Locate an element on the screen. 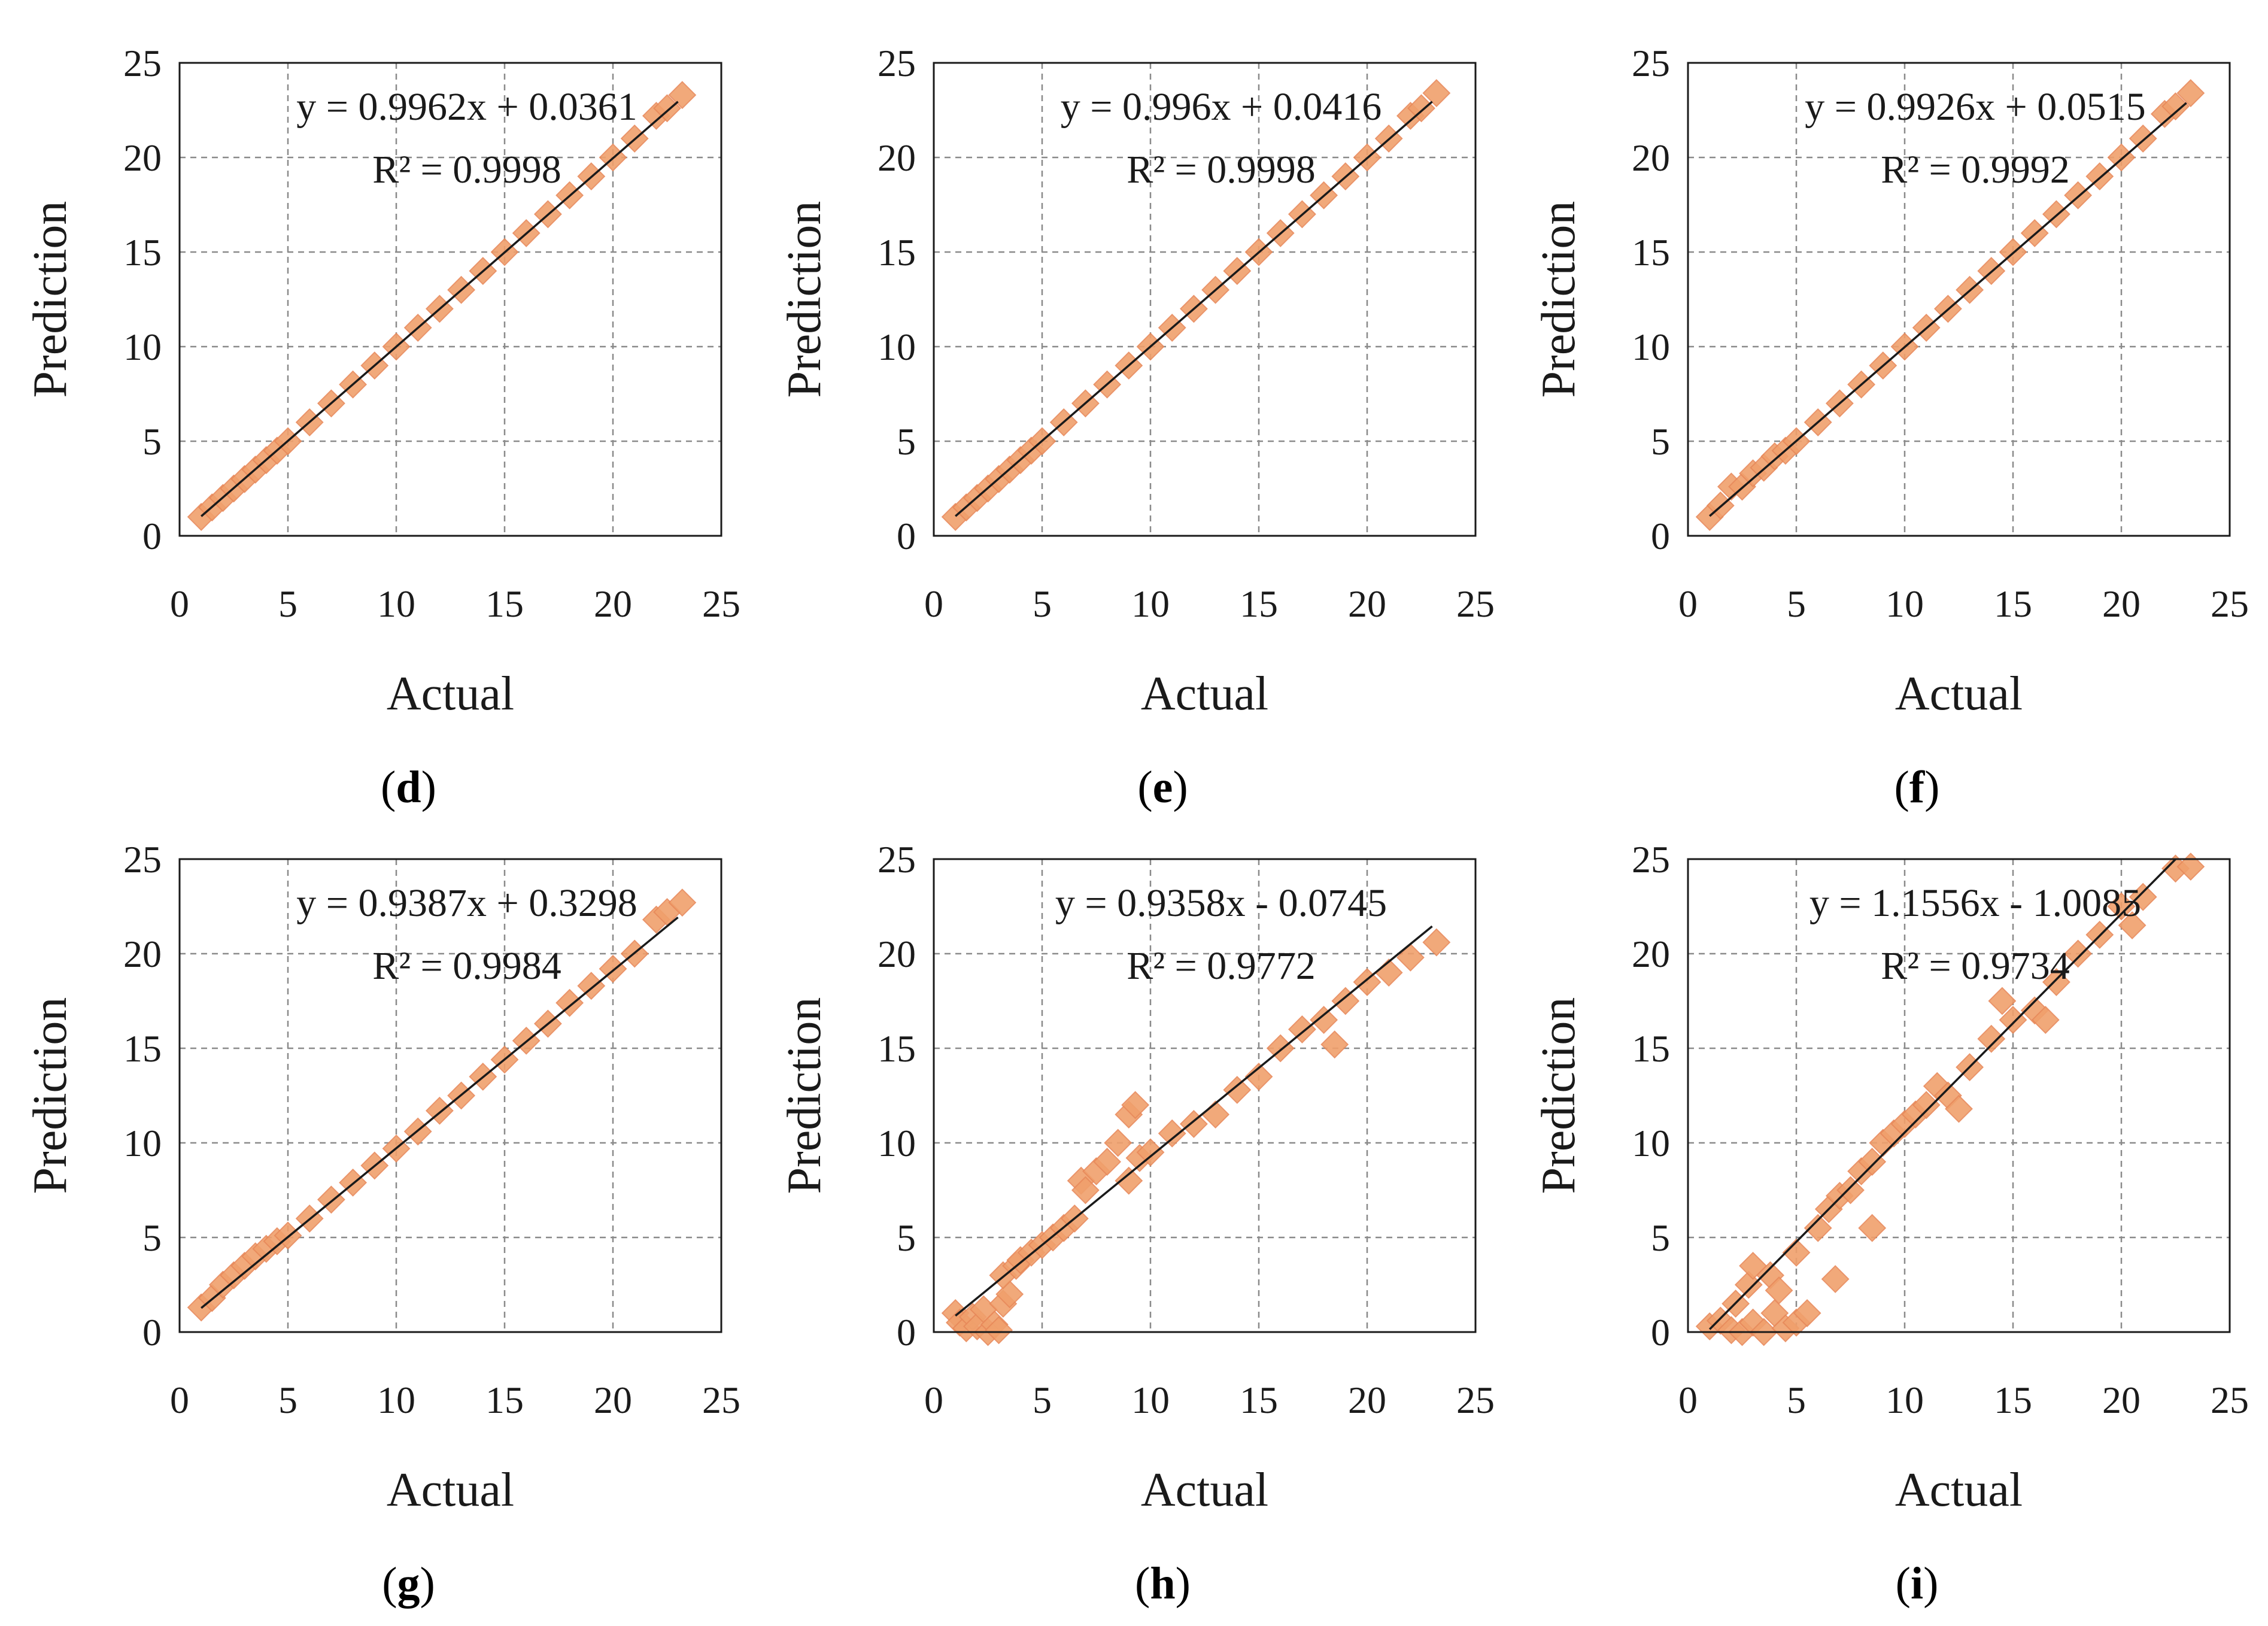  r-squared-label: R² = 0.9984 is located at coordinates (466, 966).